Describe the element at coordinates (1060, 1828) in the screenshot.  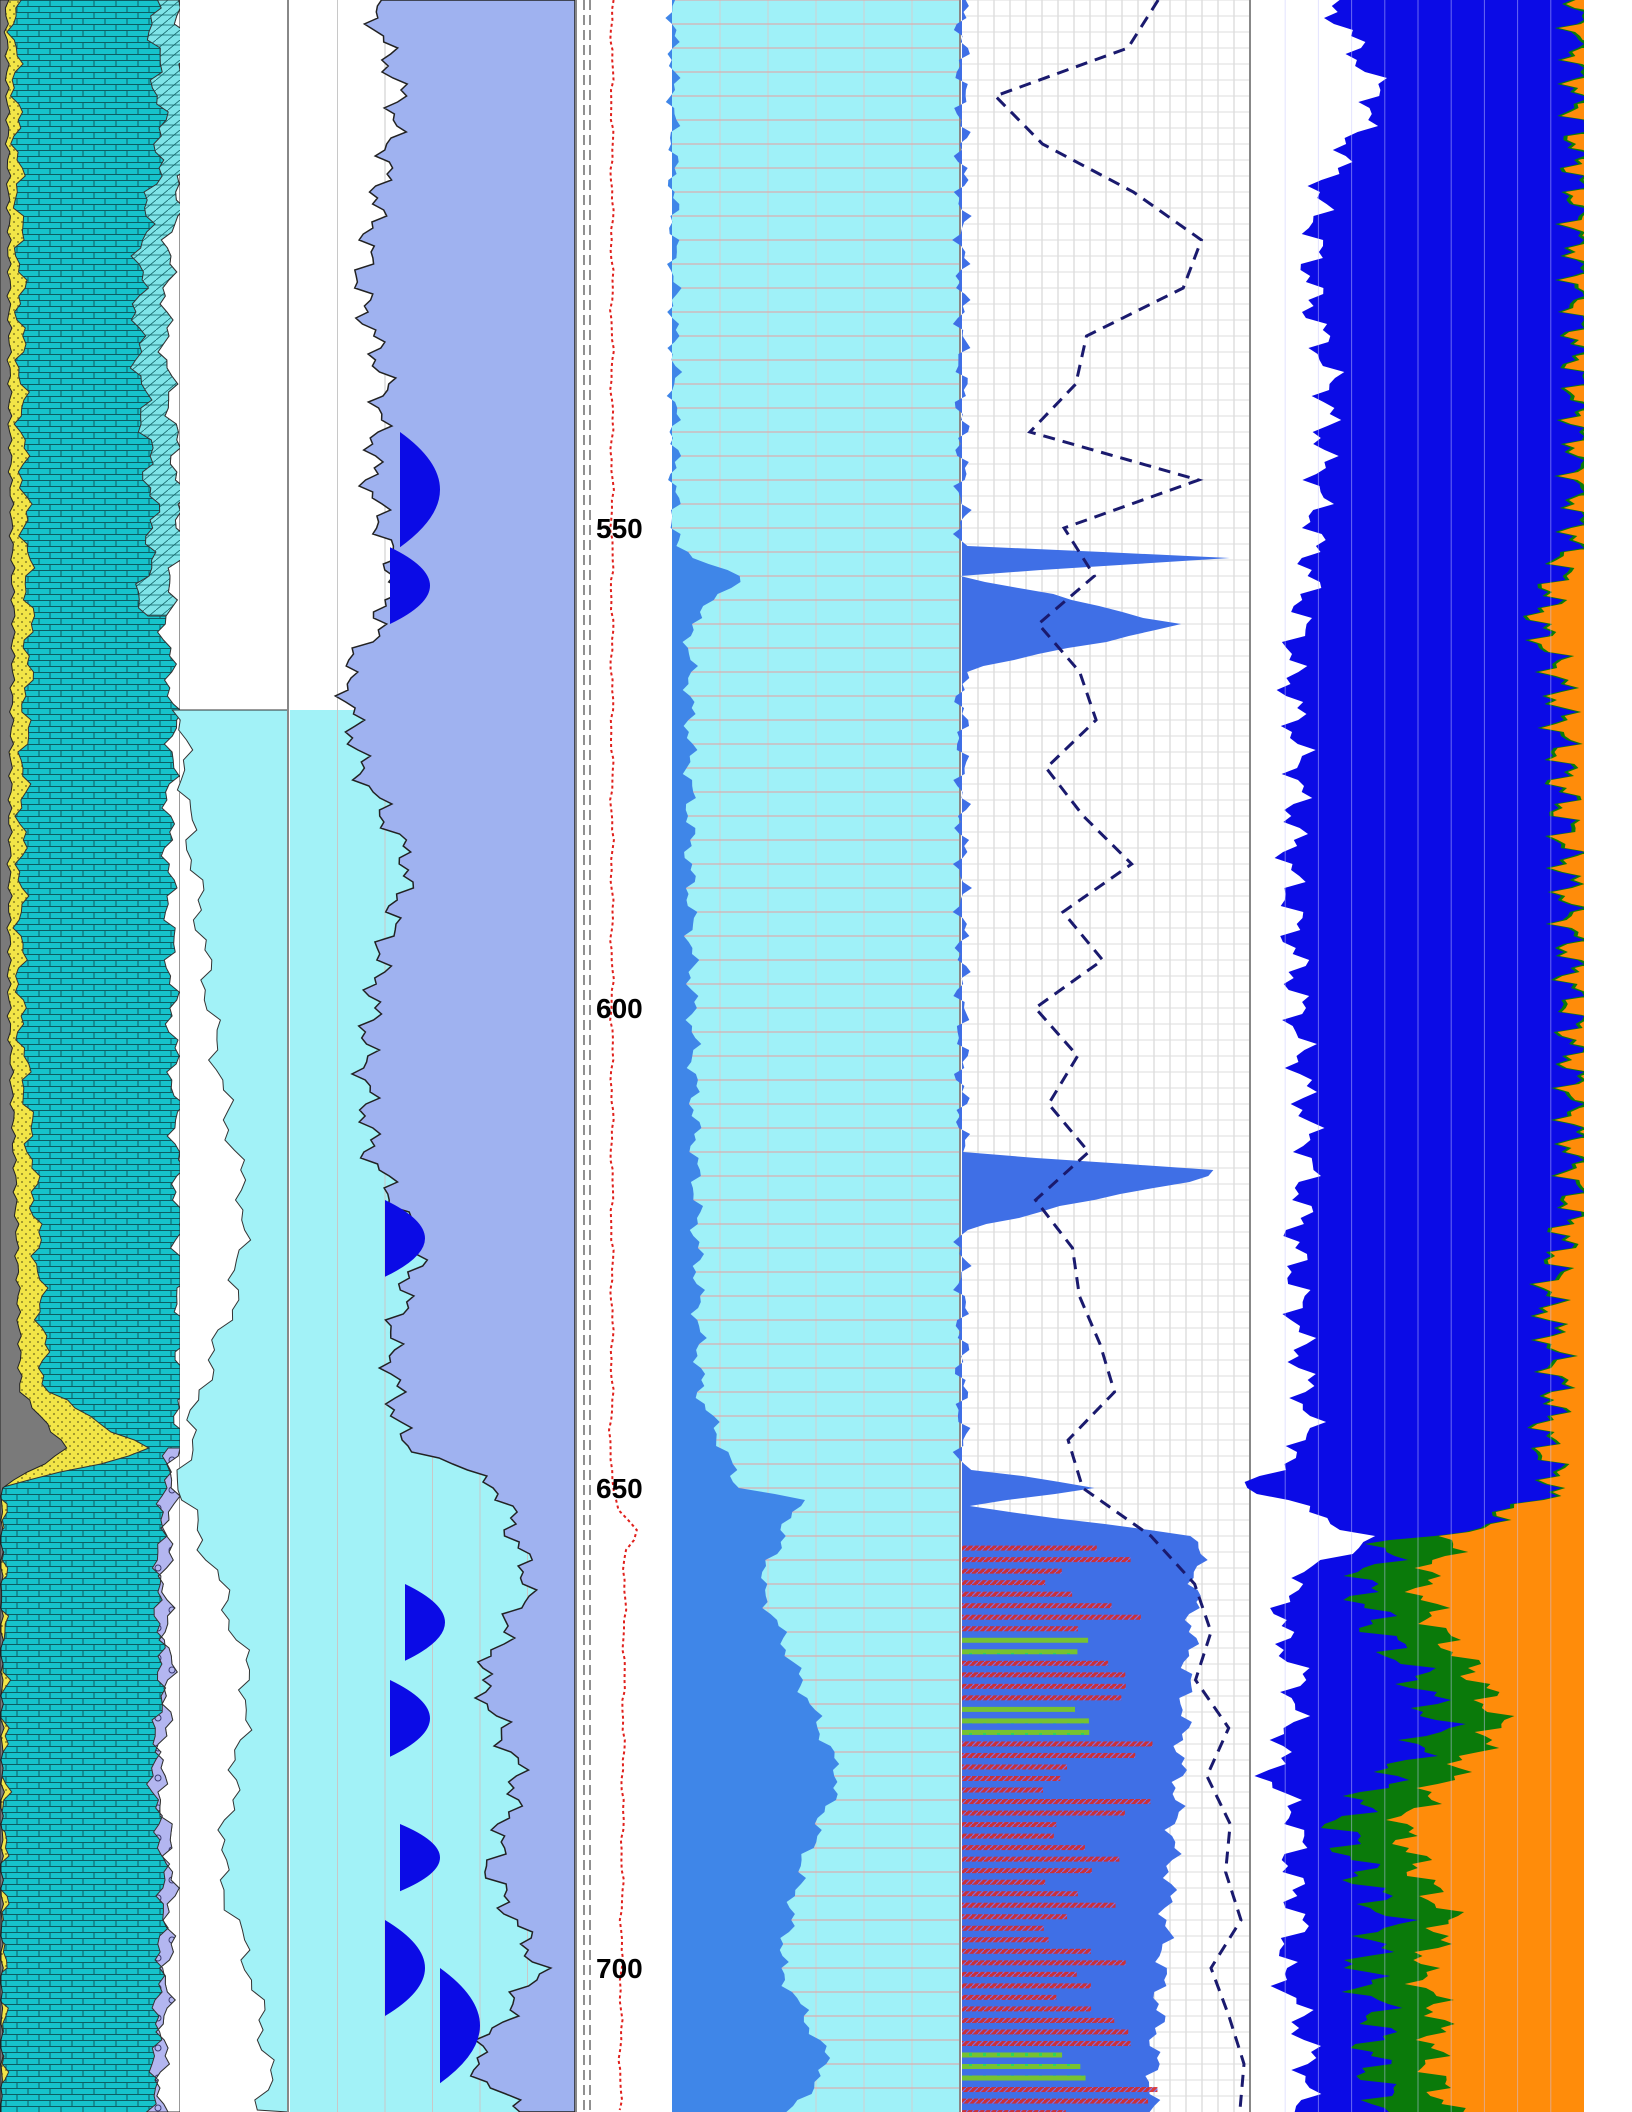
I see `track6-red-green-bands` at that location.